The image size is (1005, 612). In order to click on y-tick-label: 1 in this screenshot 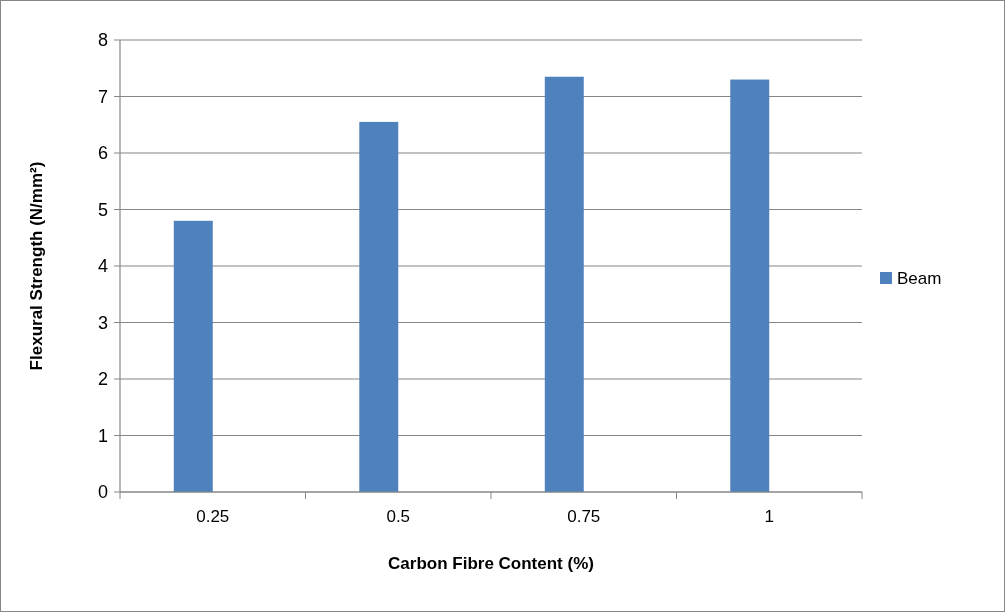, I will do `click(102, 435)`.